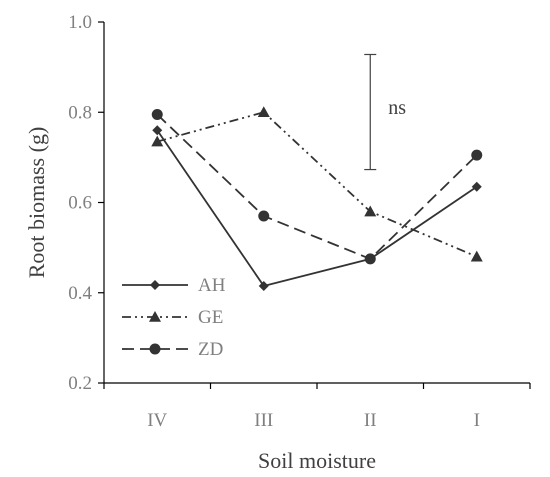 The width and height of the screenshot is (550, 477). Describe the element at coordinates (174, 285) in the screenshot. I see `legend-item-ah: AH` at that location.